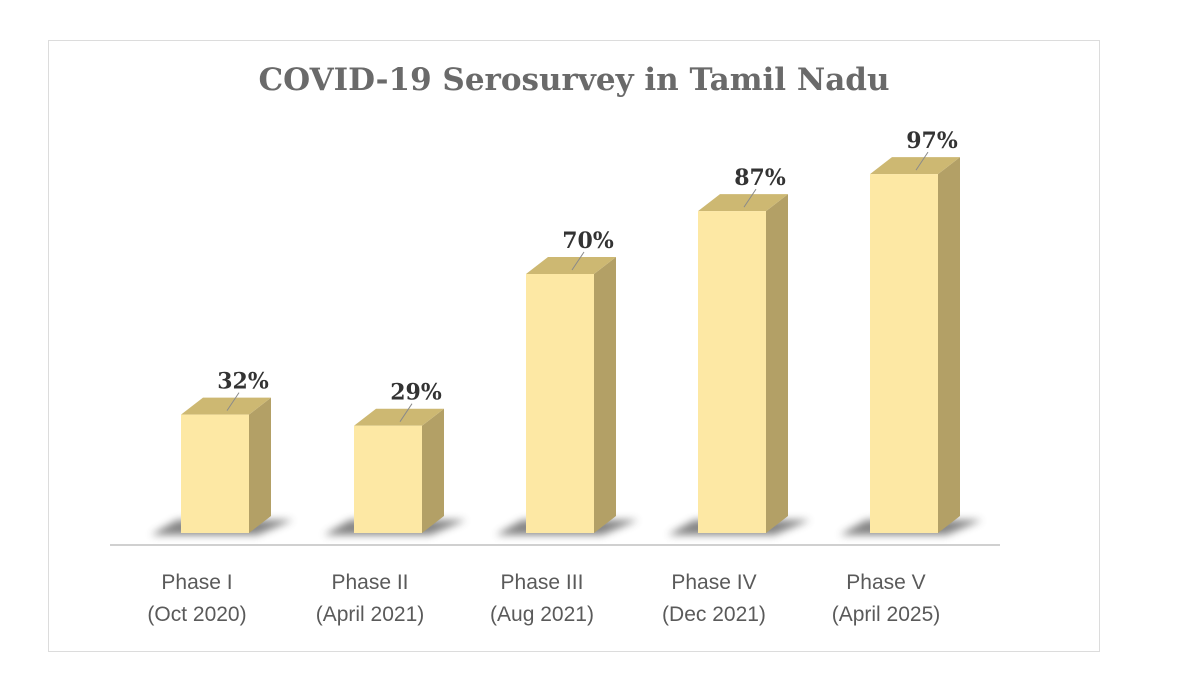  I want to click on data-label: 29%, so click(416, 393).